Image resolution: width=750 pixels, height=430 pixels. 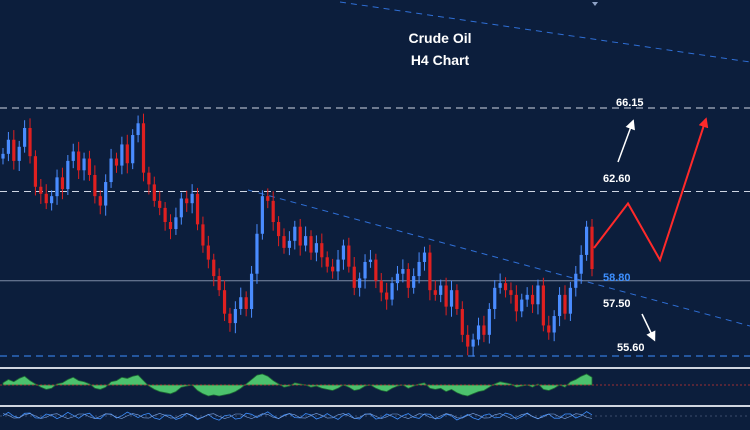 What do you see at coordinates (630, 103) in the screenshot?
I see `level-label-66-15: 66.15` at bounding box center [630, 103].